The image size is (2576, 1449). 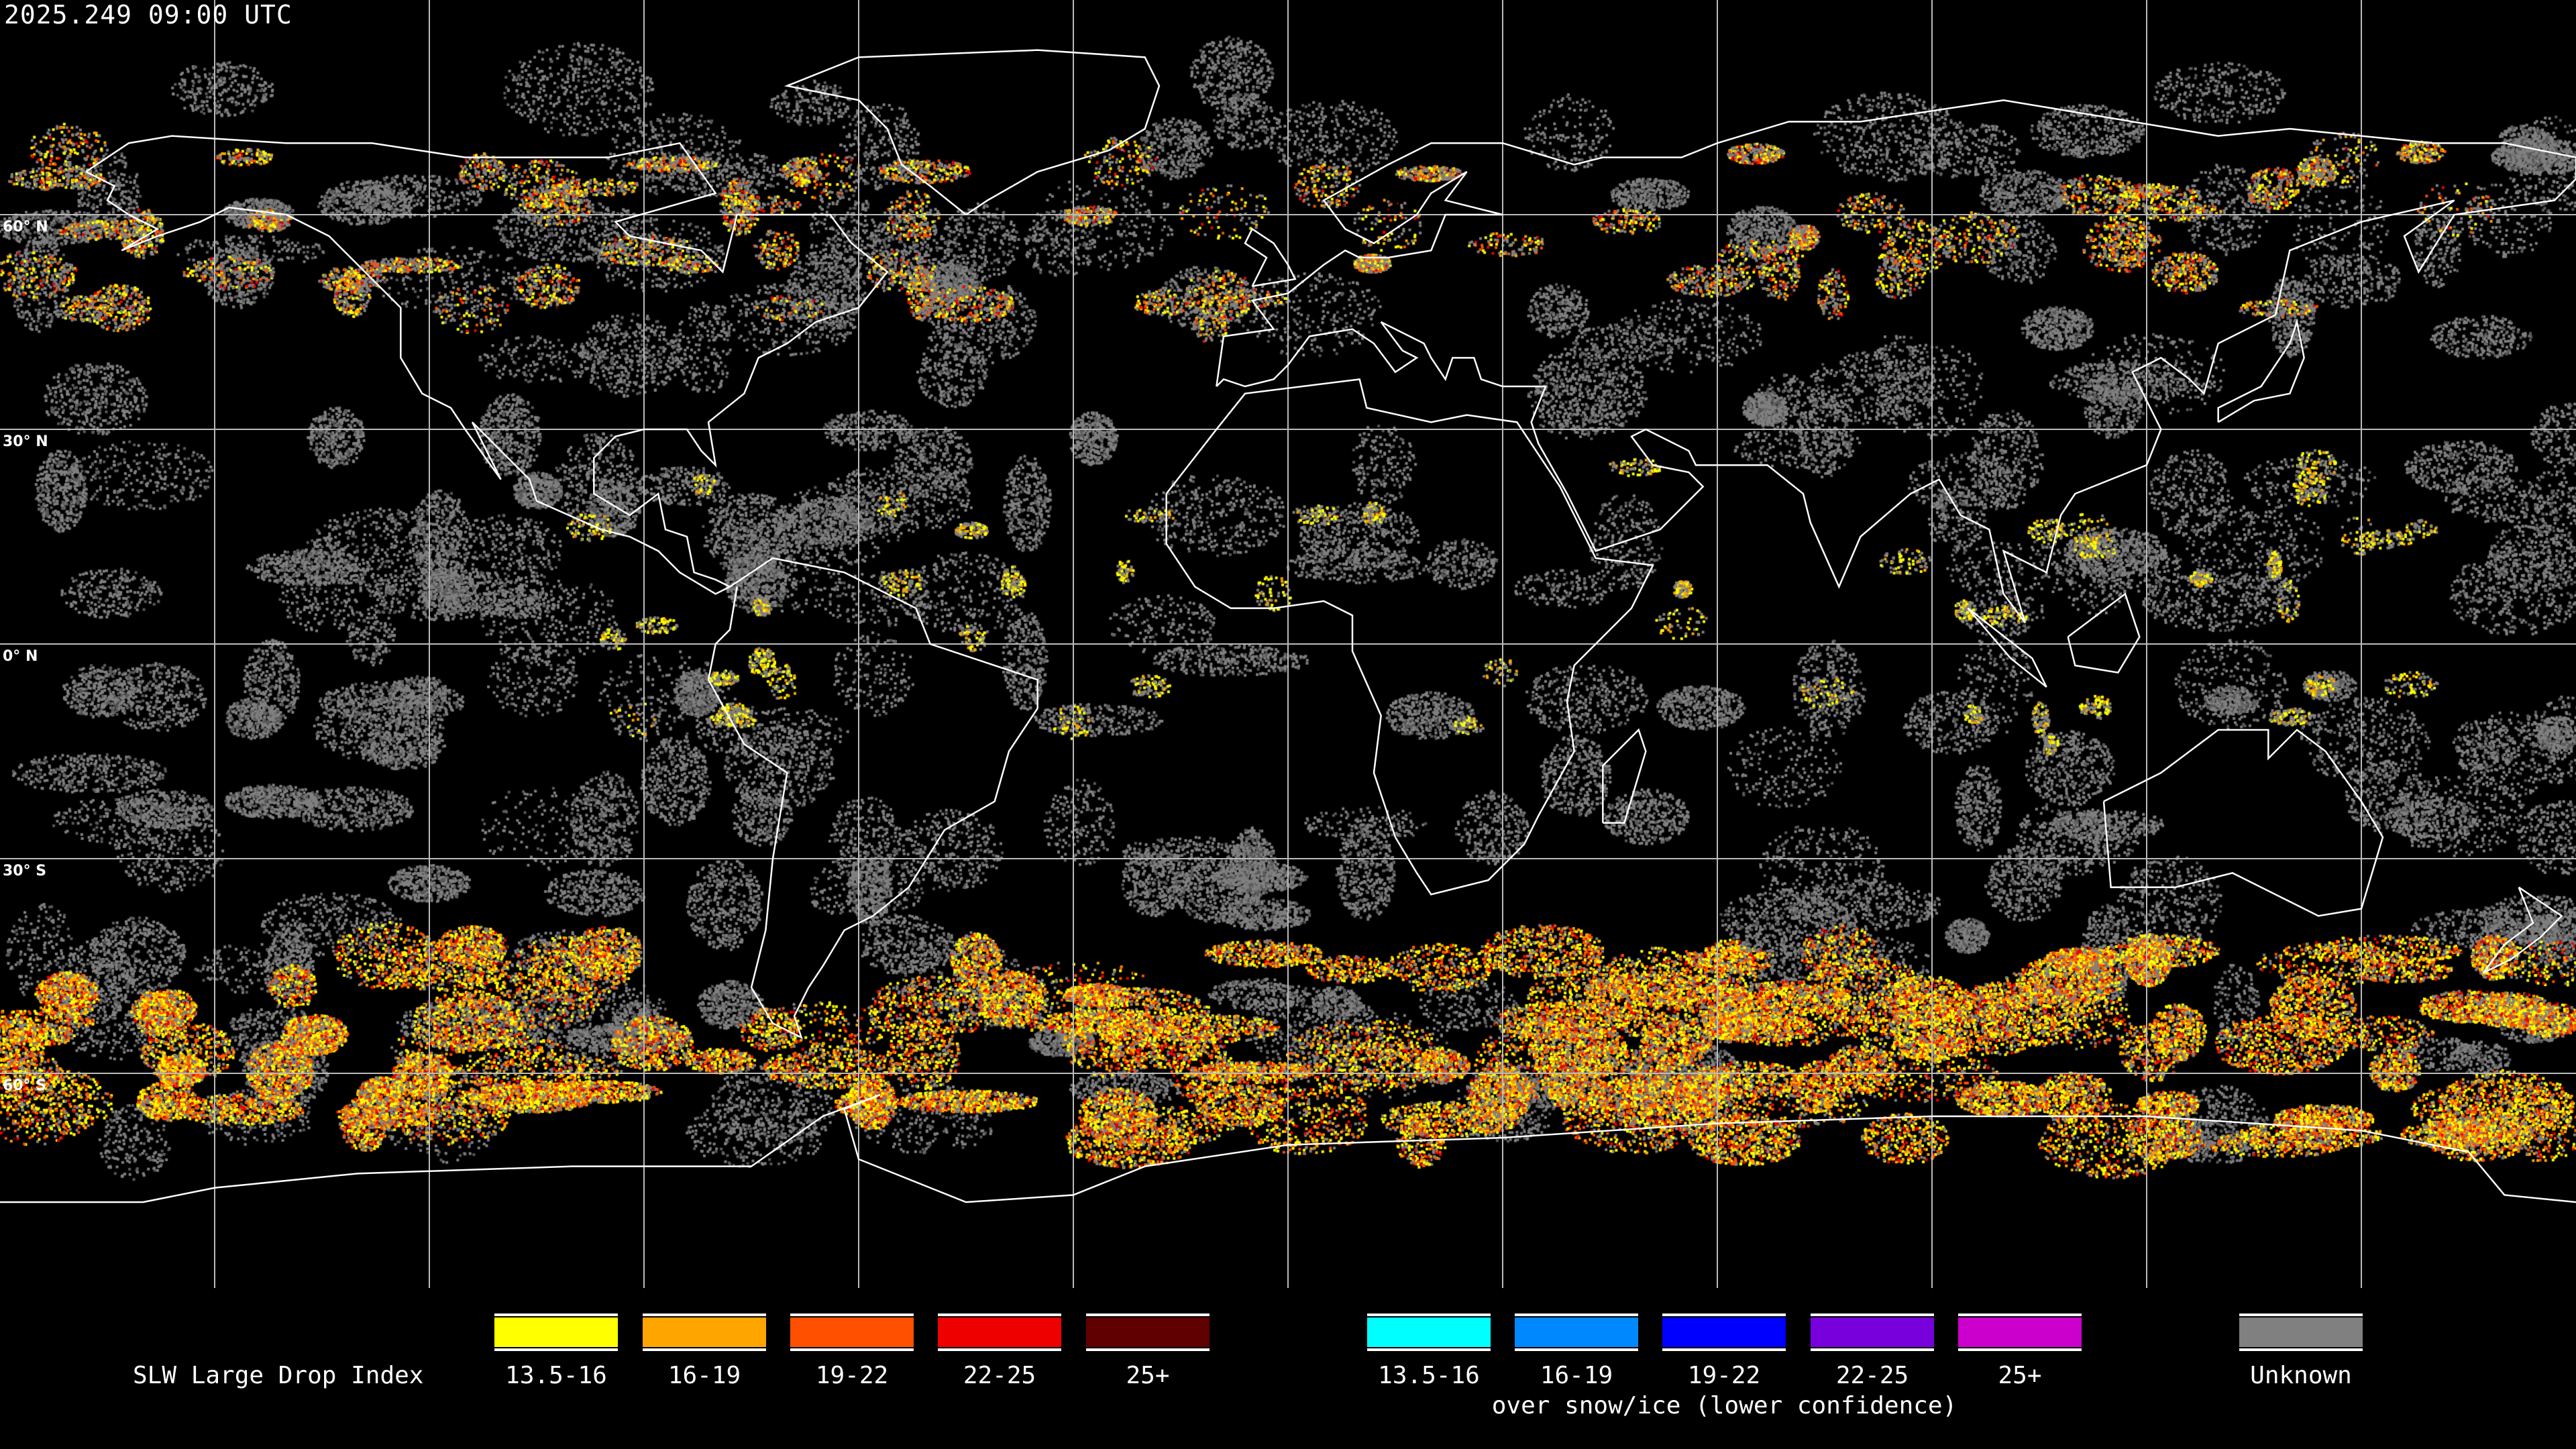 What do you see at coordinates (487, 365) in the screenshot?
I see `coastline-north-america` at bounding box center [487, 365].